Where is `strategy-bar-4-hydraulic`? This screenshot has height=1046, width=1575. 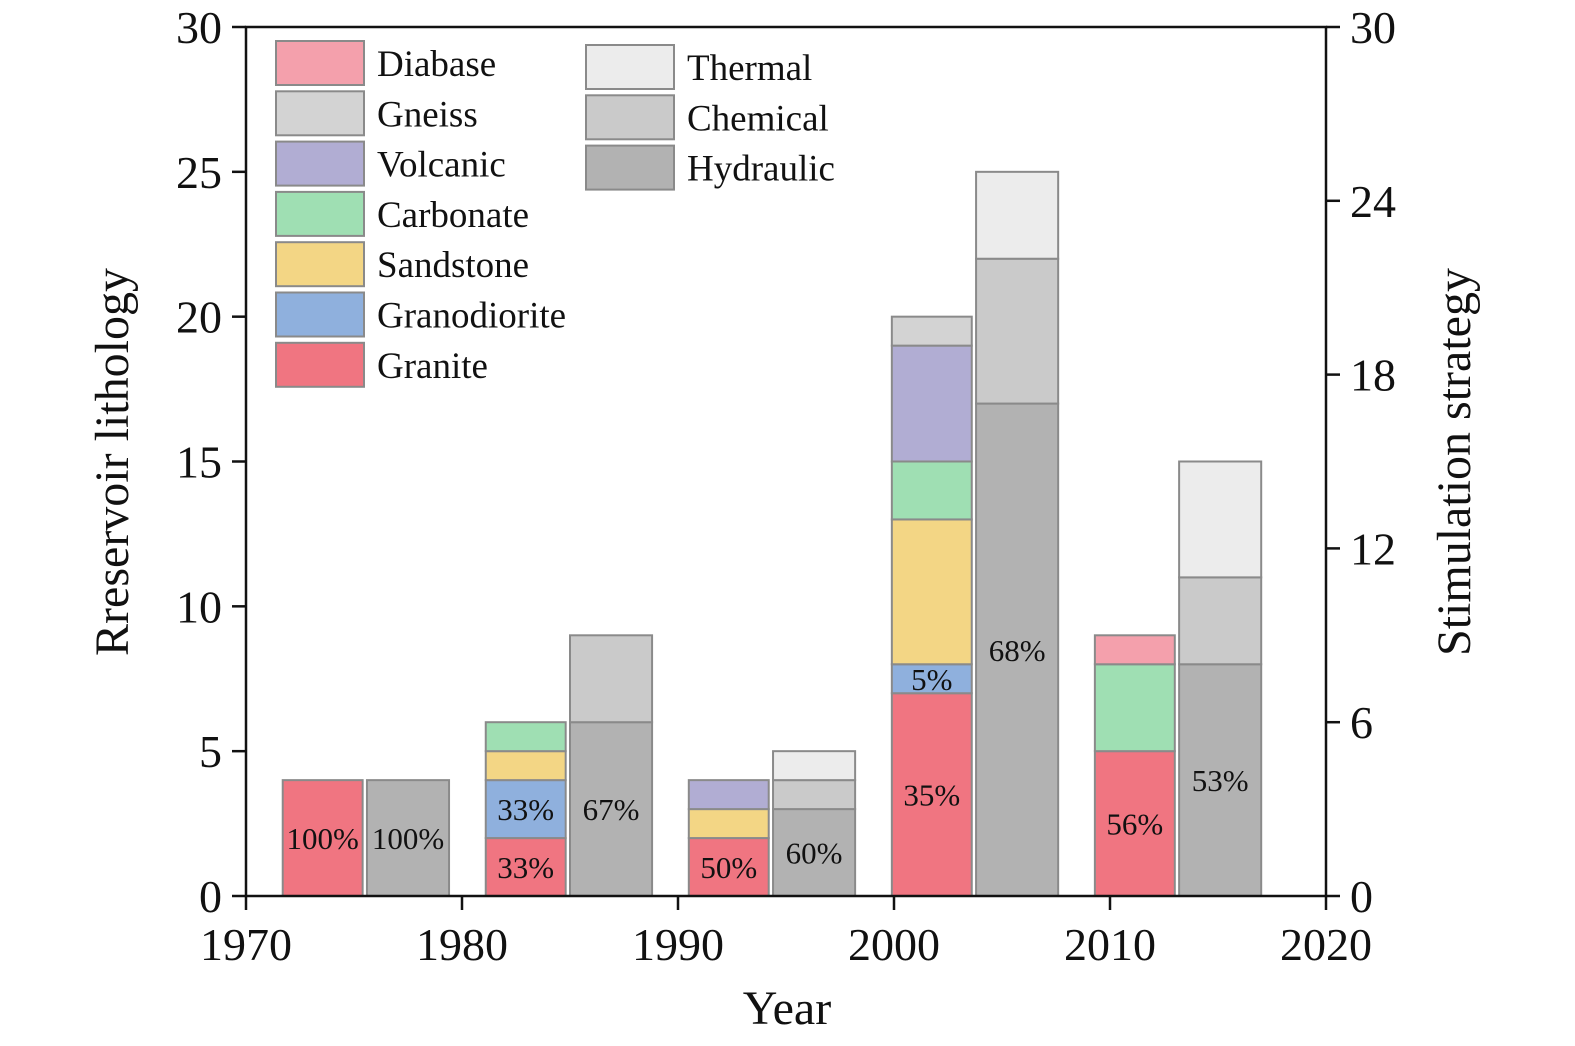
strategy-bar-4-hydraulic is located at coordinates (1017, 649).